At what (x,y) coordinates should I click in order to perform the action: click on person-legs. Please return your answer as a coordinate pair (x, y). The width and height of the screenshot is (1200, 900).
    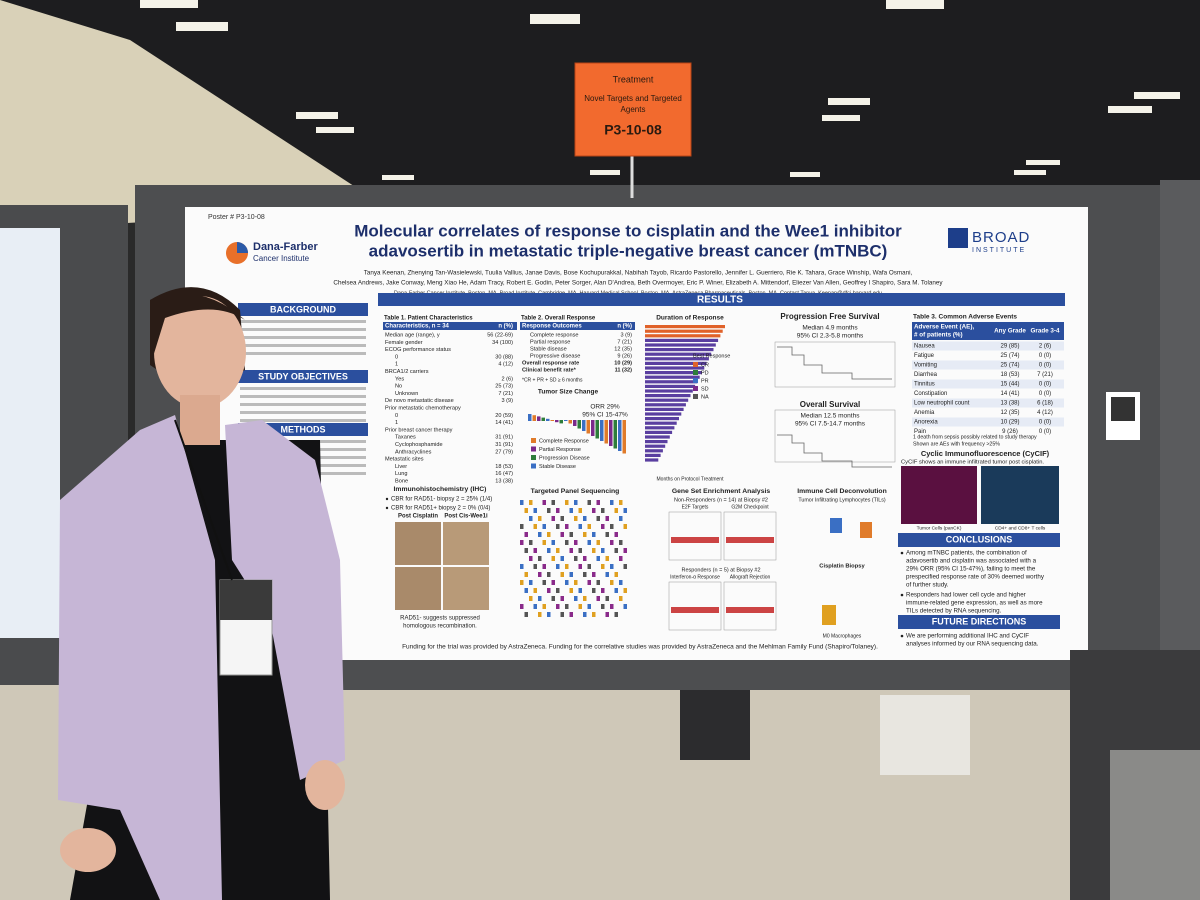
    Looking at the image, I should click on (715, 725).